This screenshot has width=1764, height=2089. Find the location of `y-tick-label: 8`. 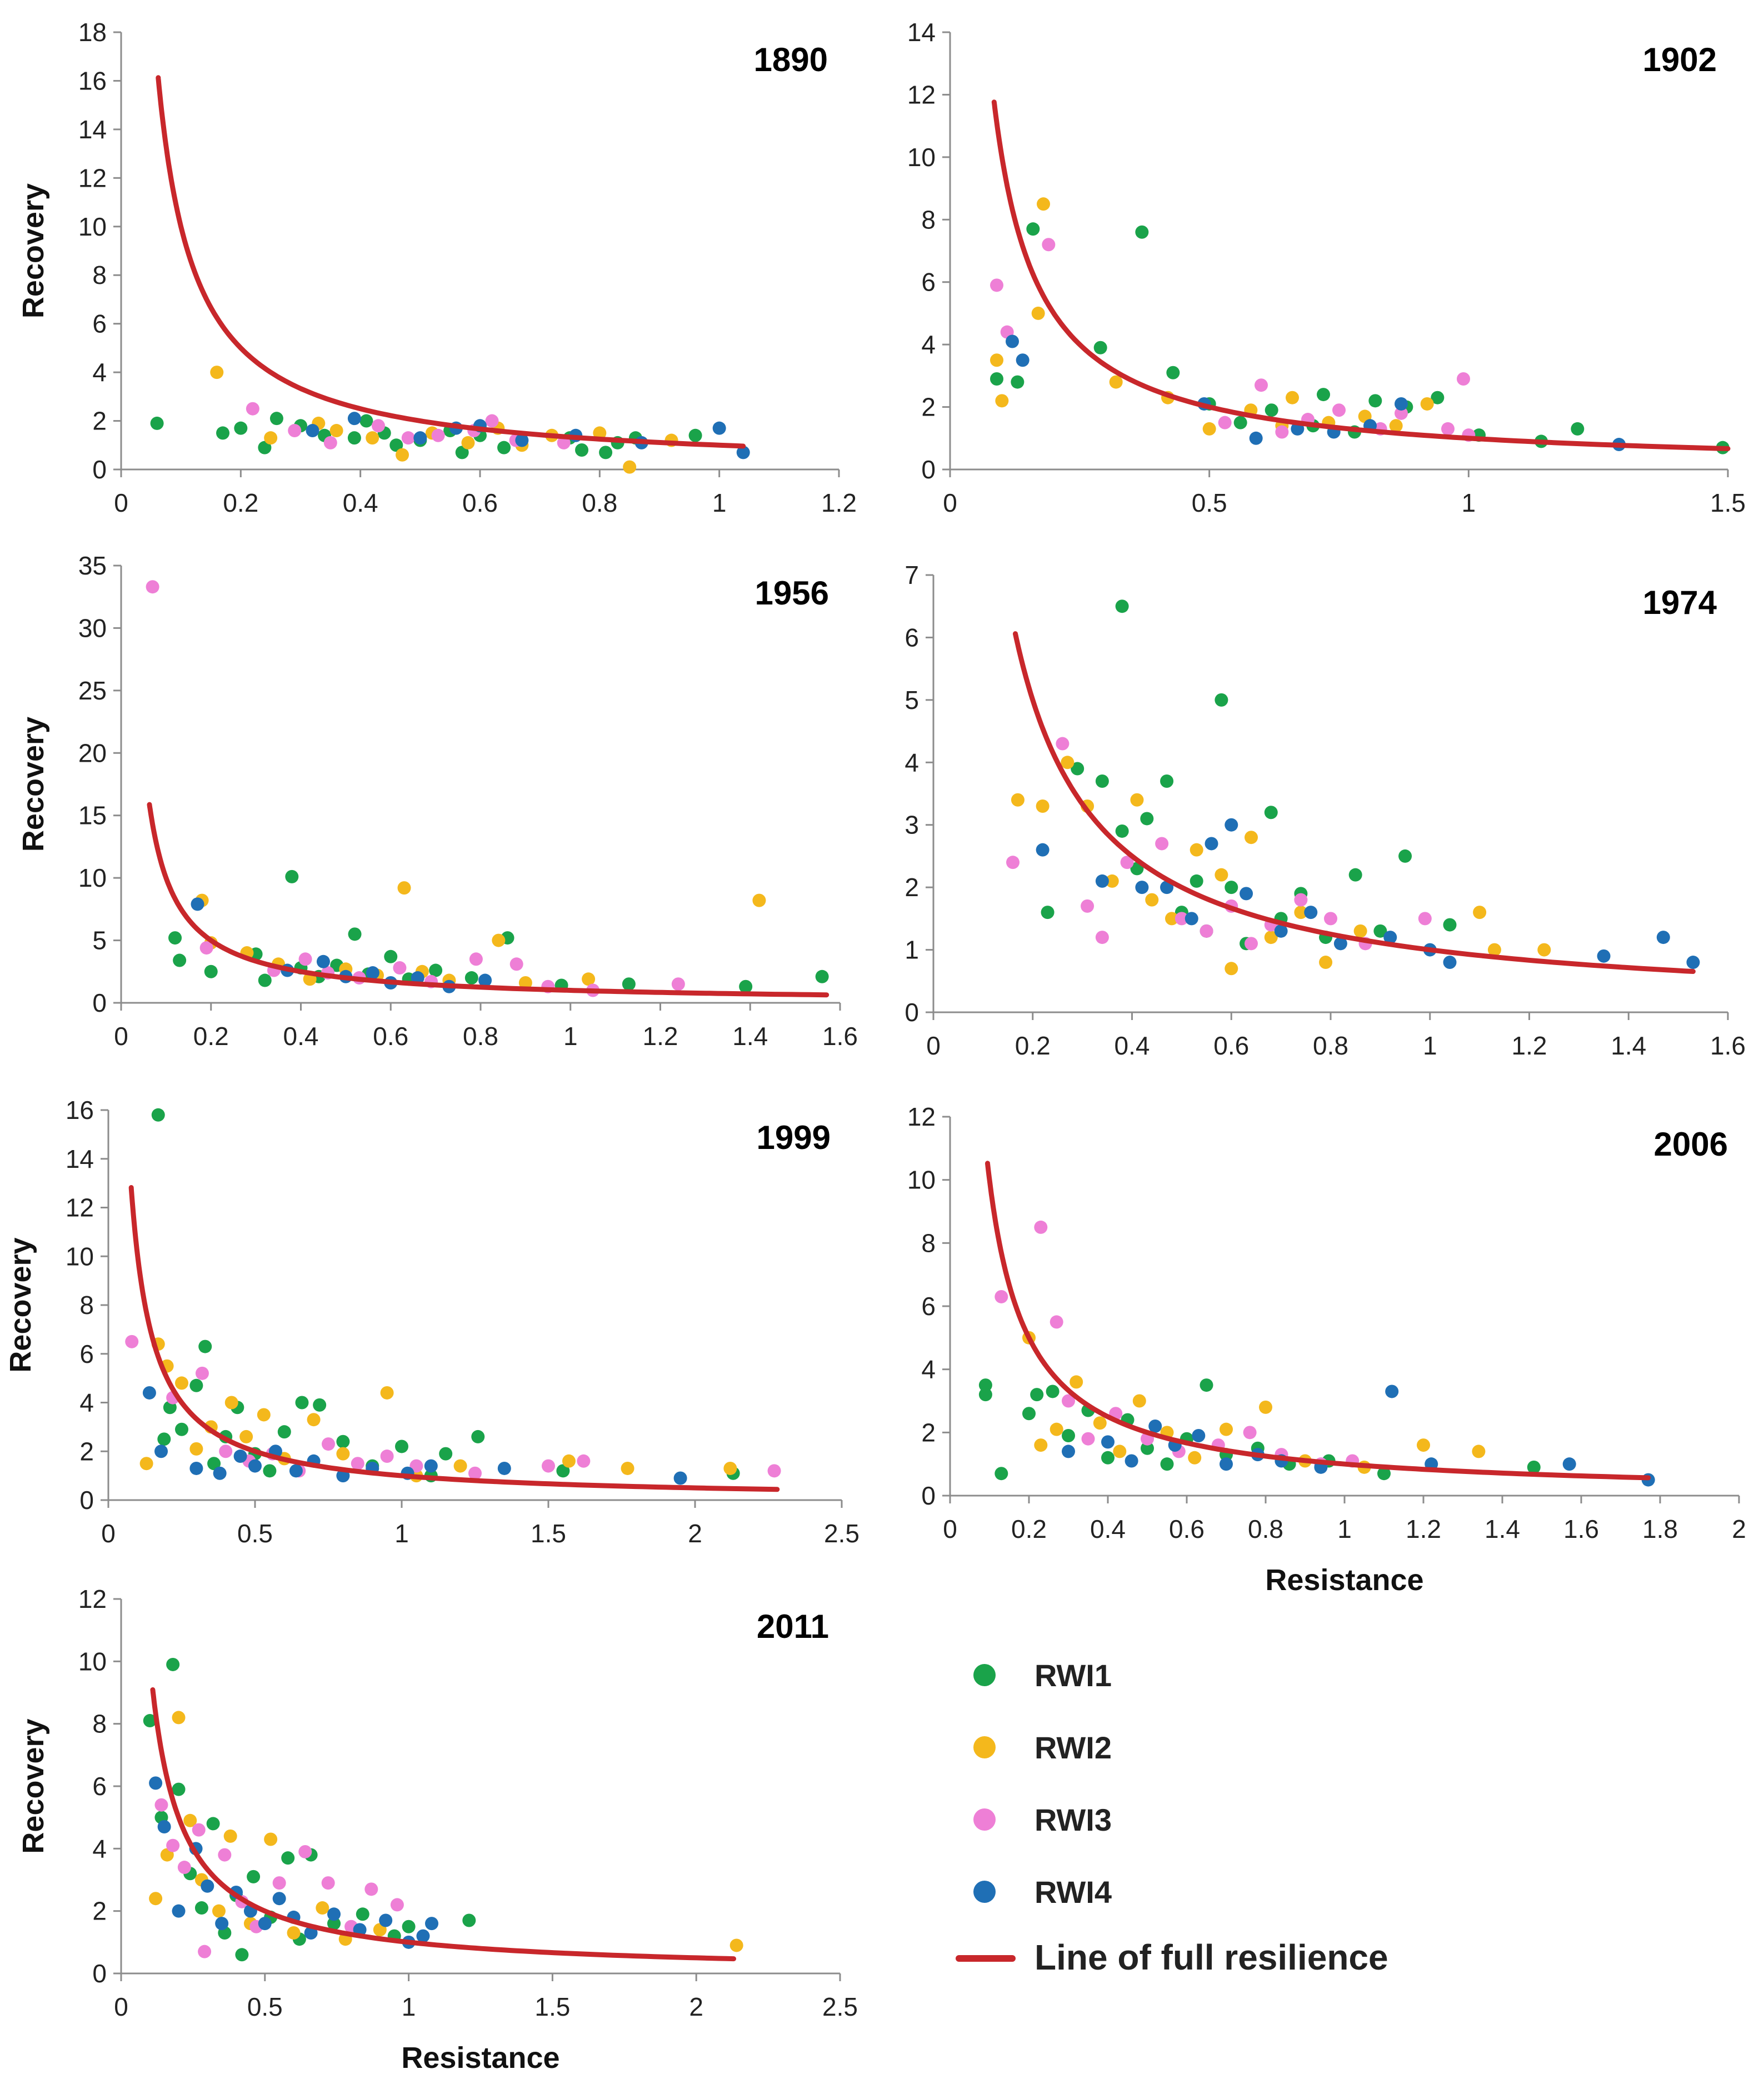

y-tick-label: 8 is located at coordinates (99, 275).